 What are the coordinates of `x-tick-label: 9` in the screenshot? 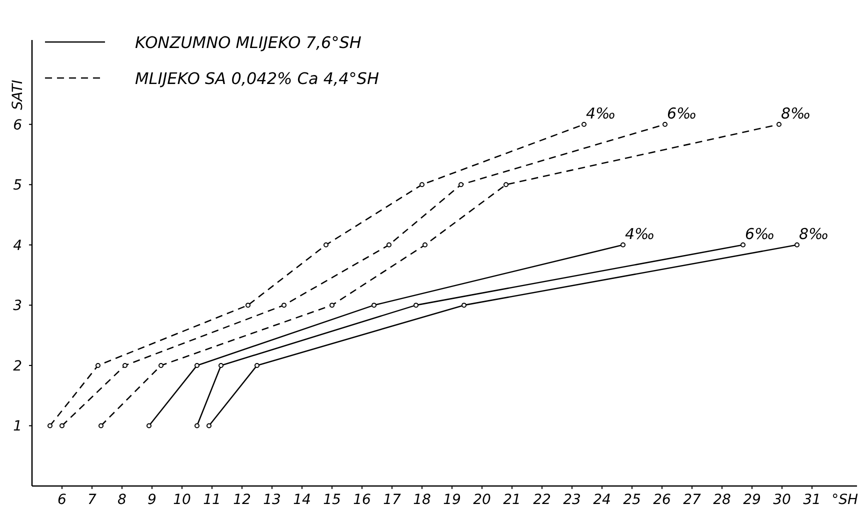 It's located at (152, 500).